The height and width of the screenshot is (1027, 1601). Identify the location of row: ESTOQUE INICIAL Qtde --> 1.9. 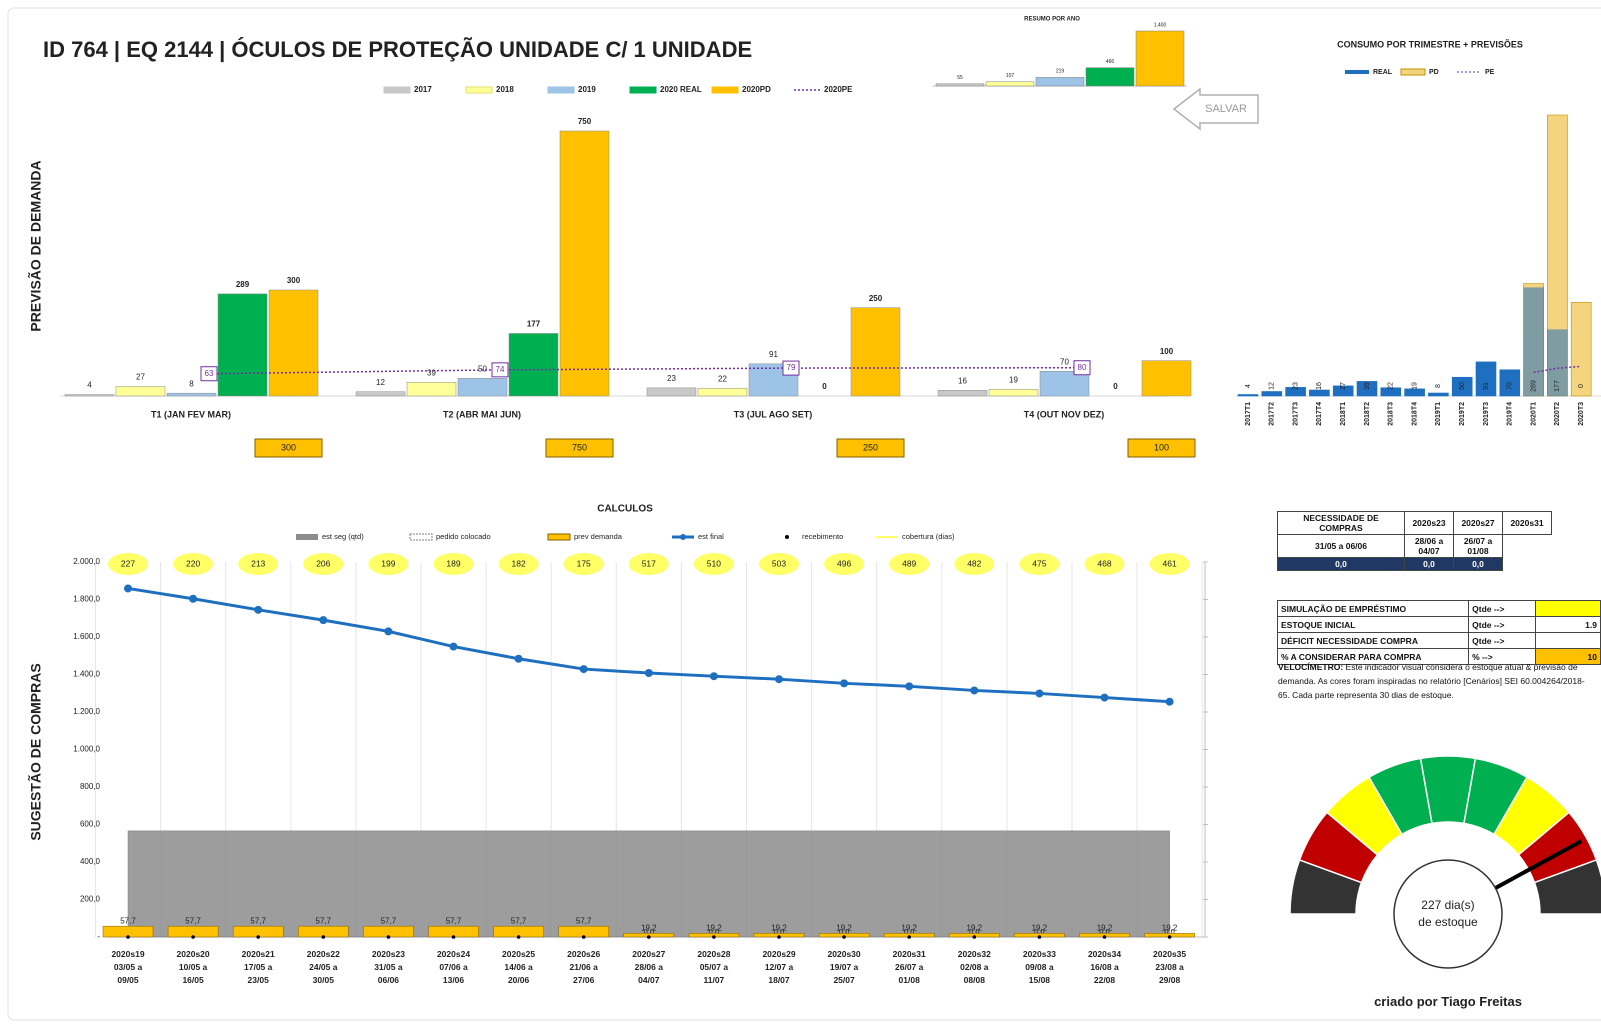
(1438, 624).